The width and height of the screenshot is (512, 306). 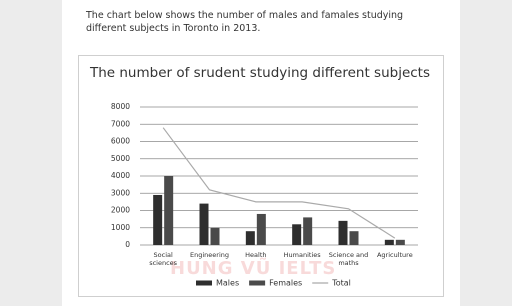 What do you see at coordinates (209, 255) in the screenshot?
I see `x-tick-label: Engineering` at bounding box center [209, 255].